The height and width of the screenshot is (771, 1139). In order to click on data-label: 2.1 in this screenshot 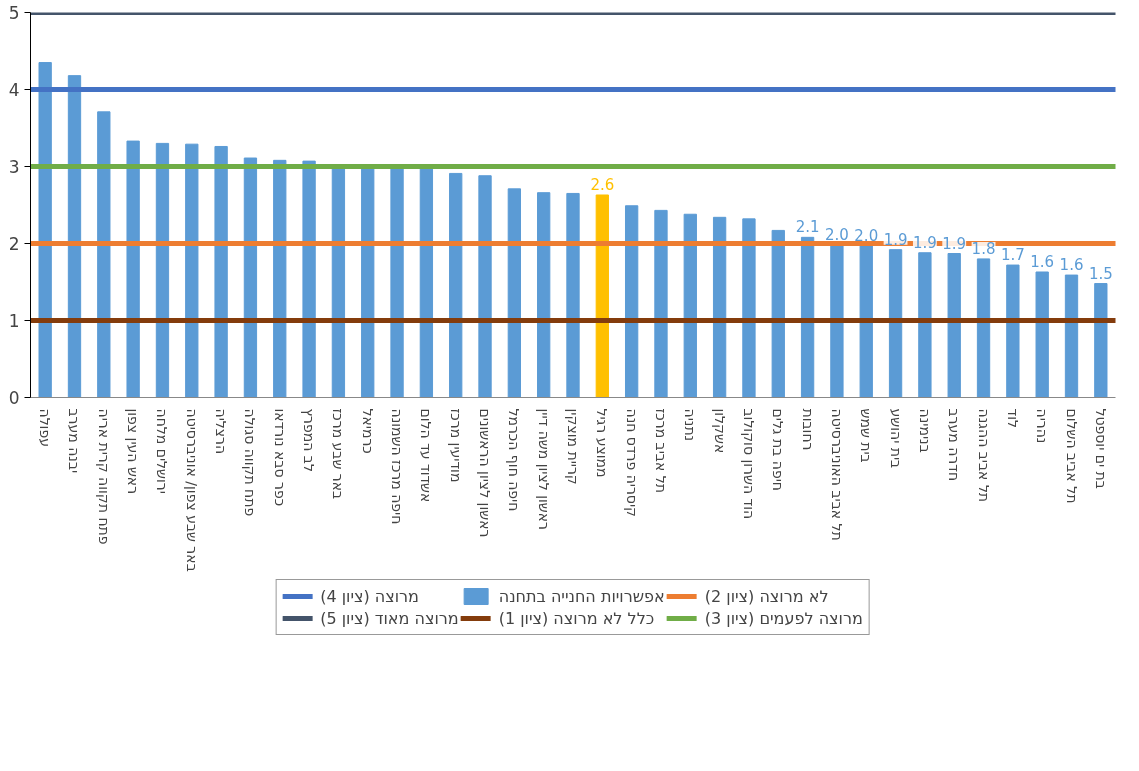, I will do `click(807, 227)`.